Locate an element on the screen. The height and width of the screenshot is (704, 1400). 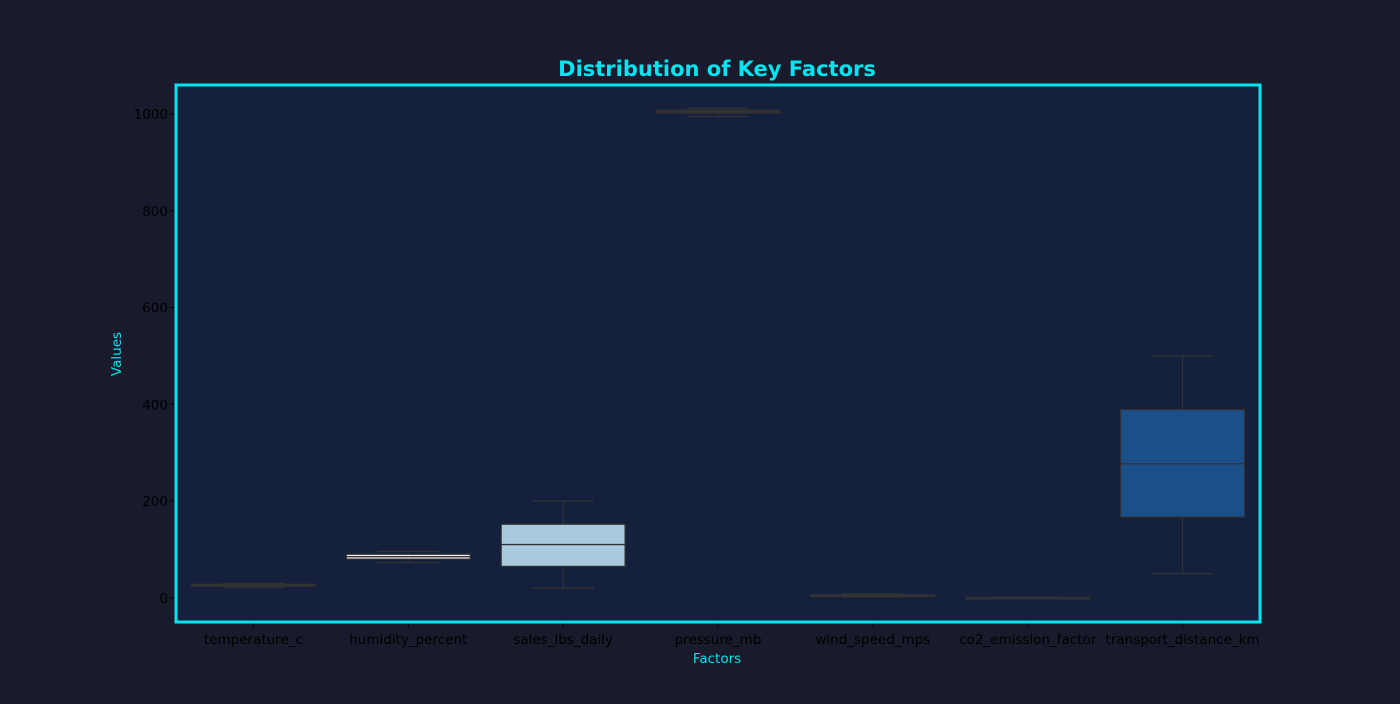
x-tick-label: co2_emission_factor is located at coordinates (1028, 640).